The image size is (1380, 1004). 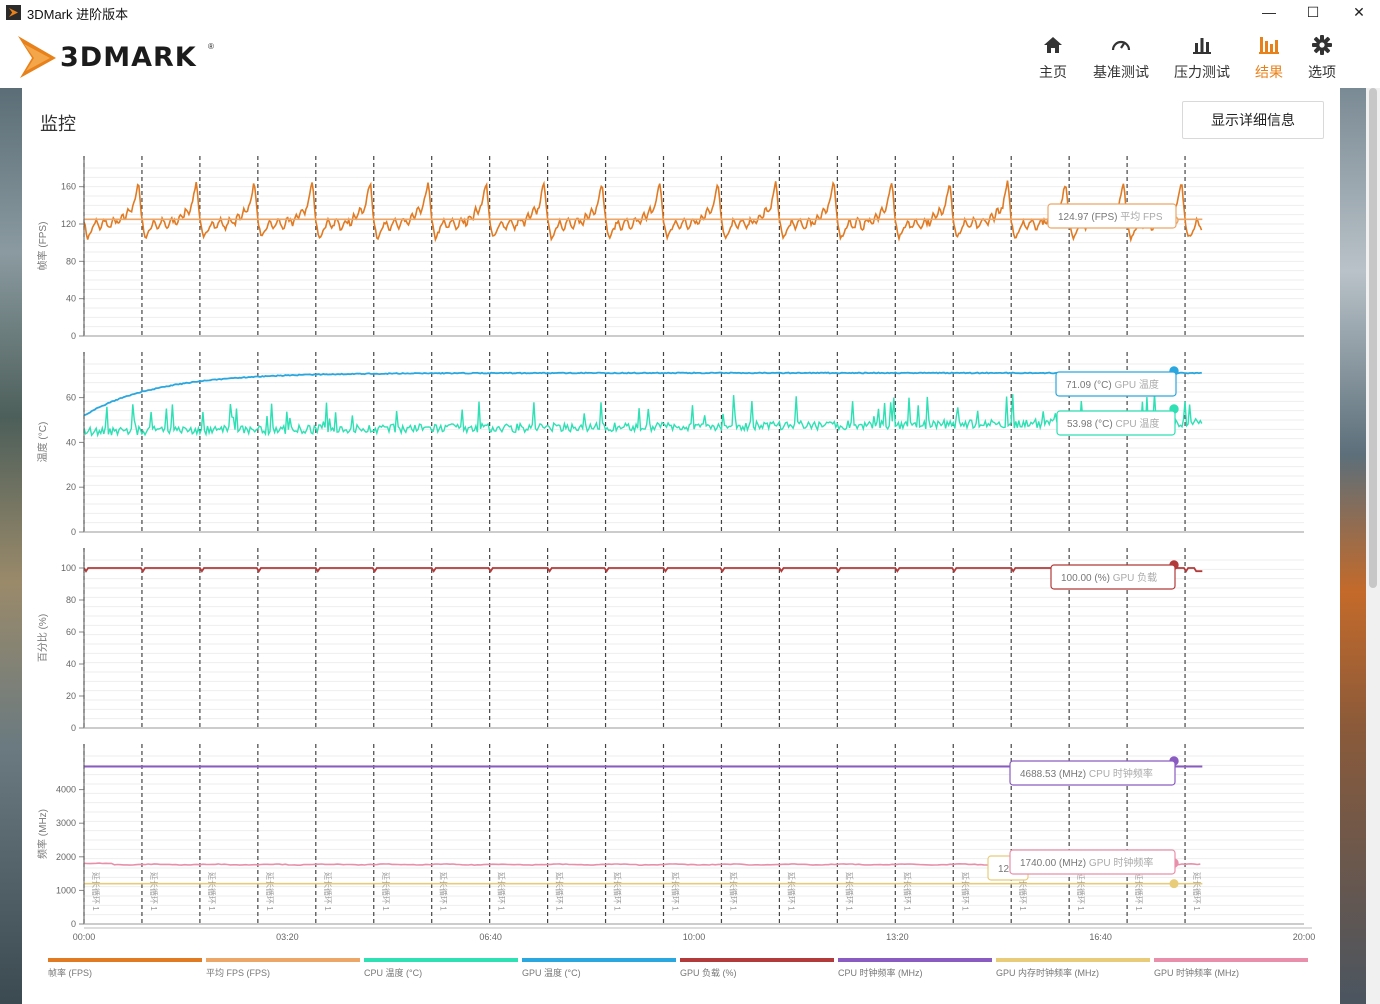 What do you see at coordinates (393, 972) in the screenshot?
I see `legend-item-label: CPU 温度 (°C)` at bounding box center [393, 972].